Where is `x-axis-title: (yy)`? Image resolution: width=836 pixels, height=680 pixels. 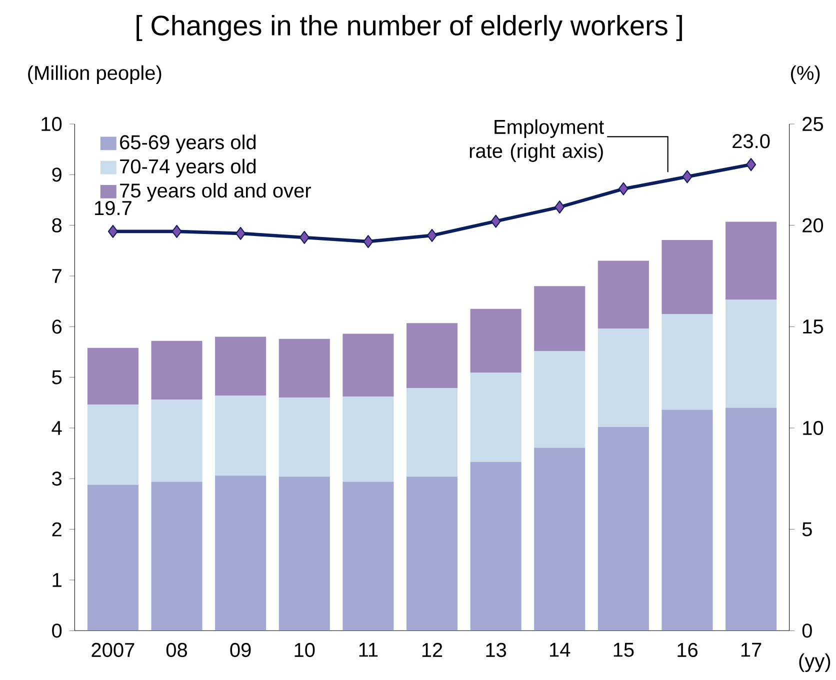
x-axis-title: (yy) is located at coordinates (814, 662).